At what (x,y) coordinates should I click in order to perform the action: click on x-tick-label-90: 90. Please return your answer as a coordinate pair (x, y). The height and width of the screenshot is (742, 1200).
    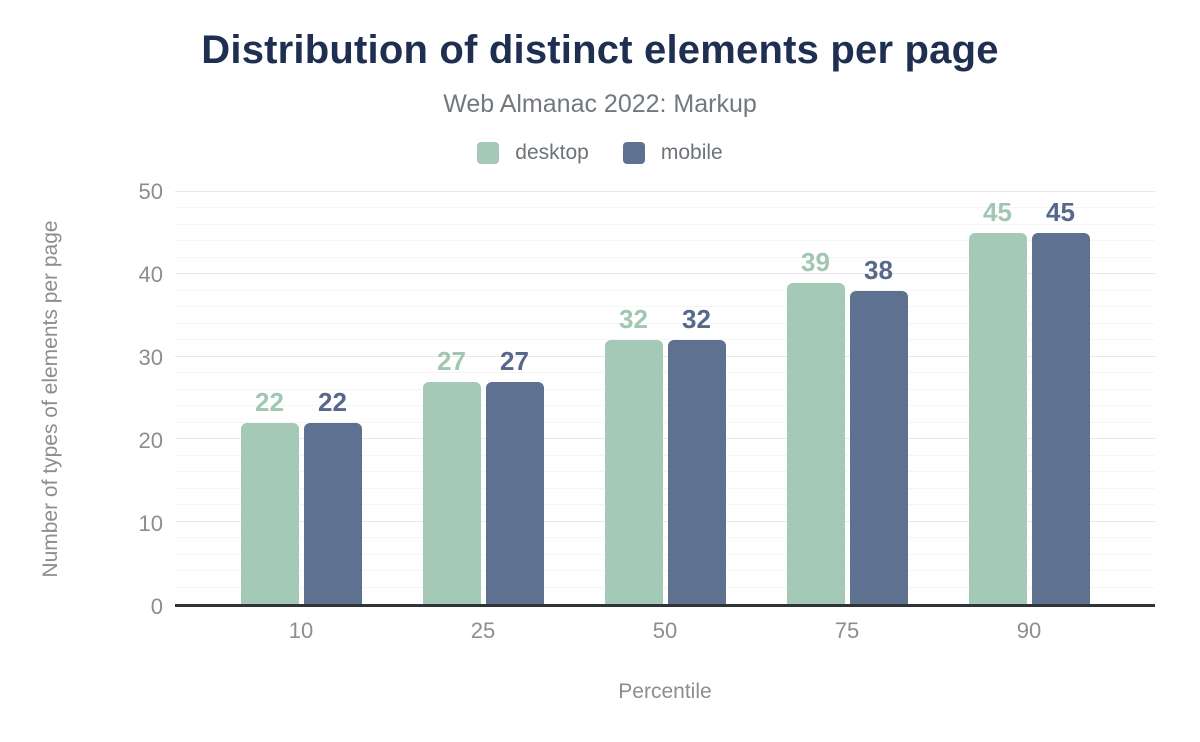
    Looking at the image, I should click on (1029, 630).